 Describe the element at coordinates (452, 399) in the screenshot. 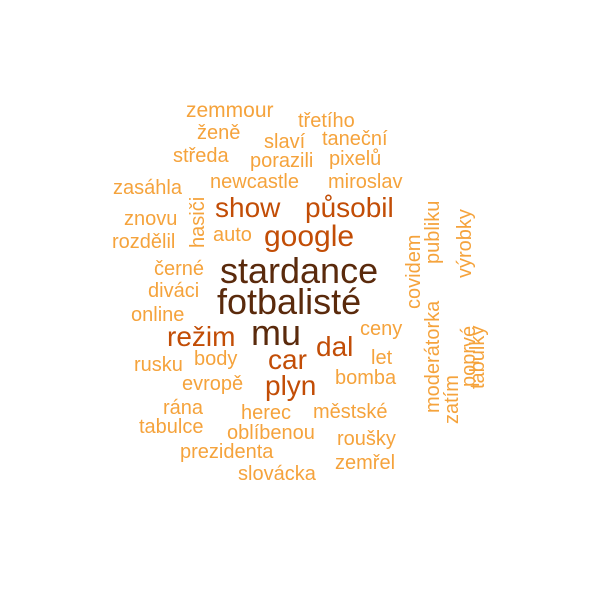

I see `word-zatim: zatím` at that location.